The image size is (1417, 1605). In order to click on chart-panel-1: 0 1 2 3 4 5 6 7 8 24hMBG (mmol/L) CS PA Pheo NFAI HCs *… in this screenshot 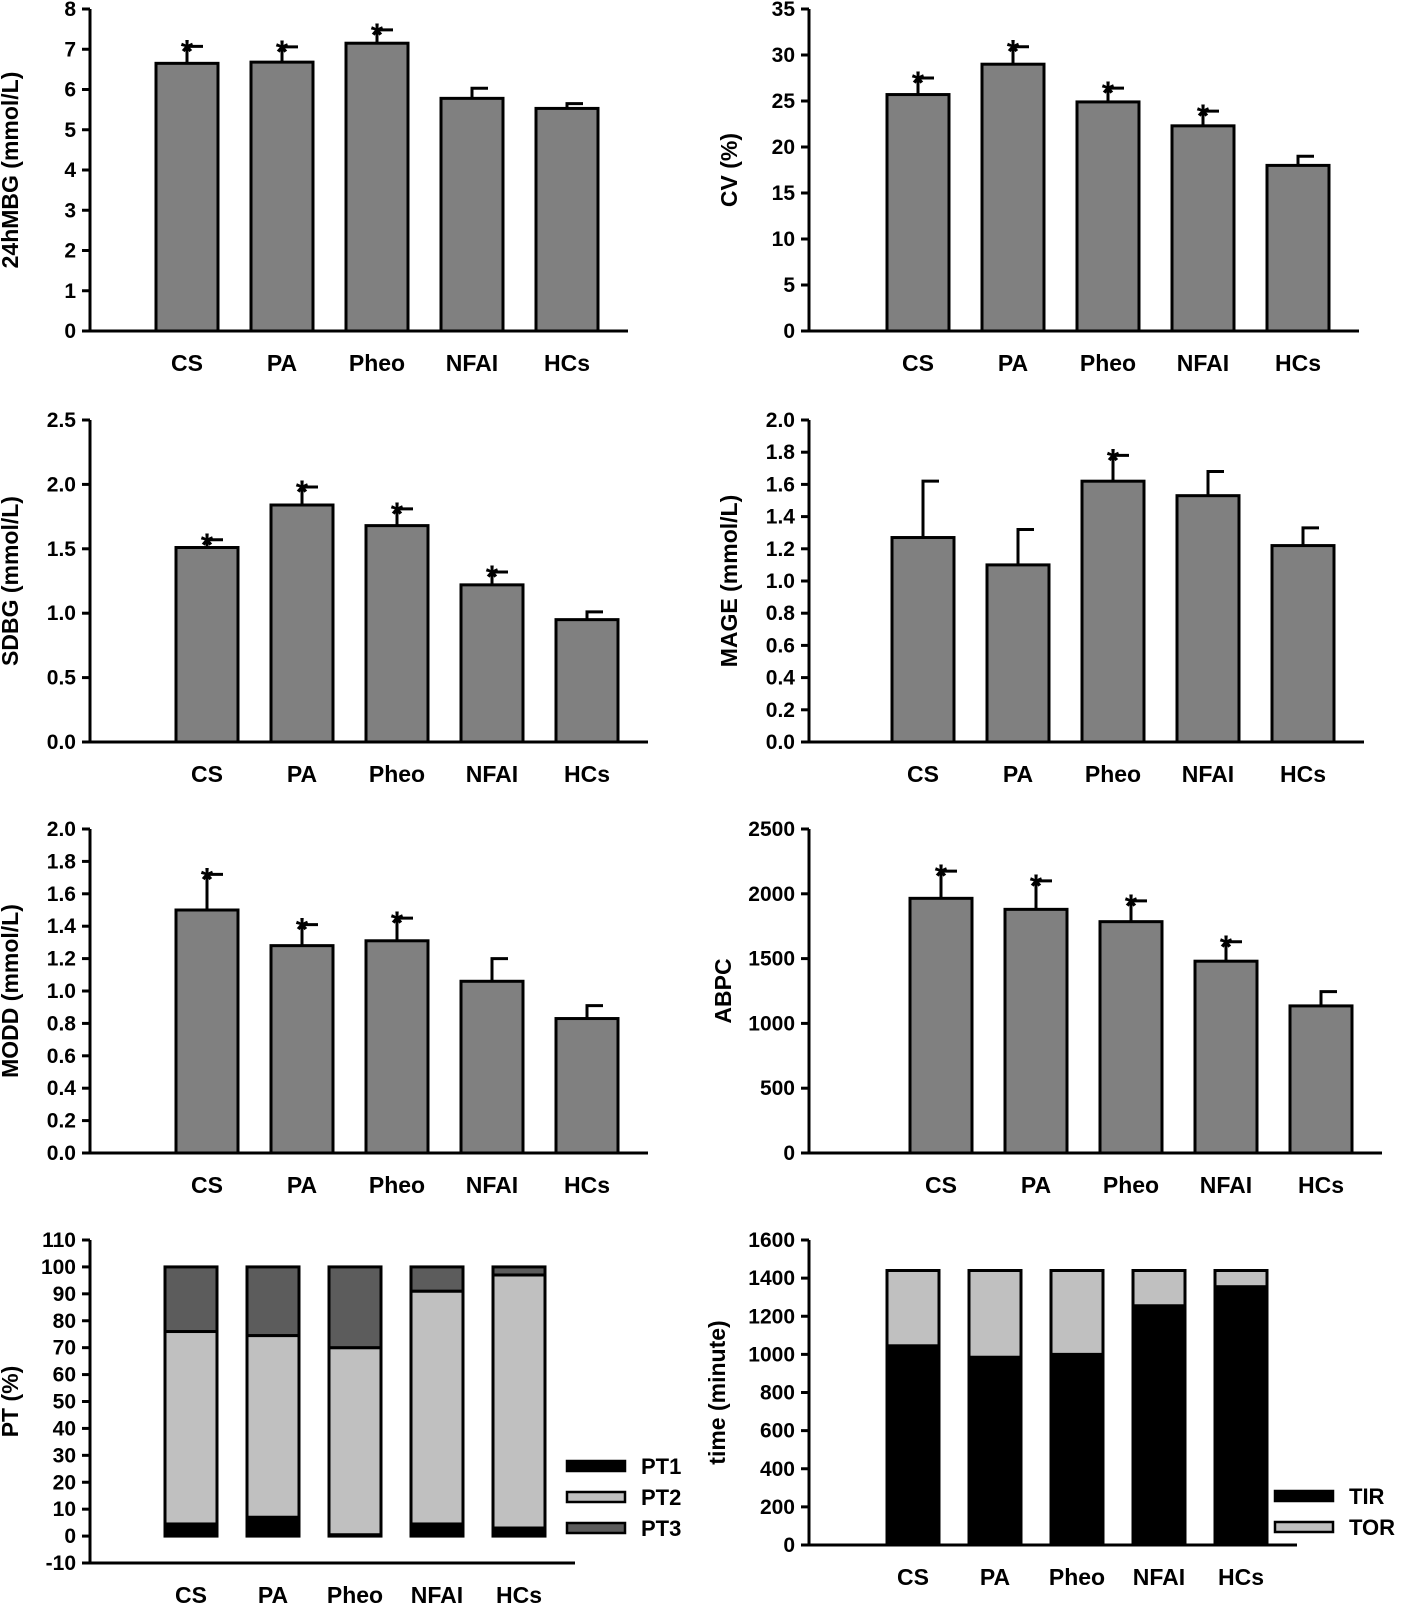, I will do `click(314, 188)`.